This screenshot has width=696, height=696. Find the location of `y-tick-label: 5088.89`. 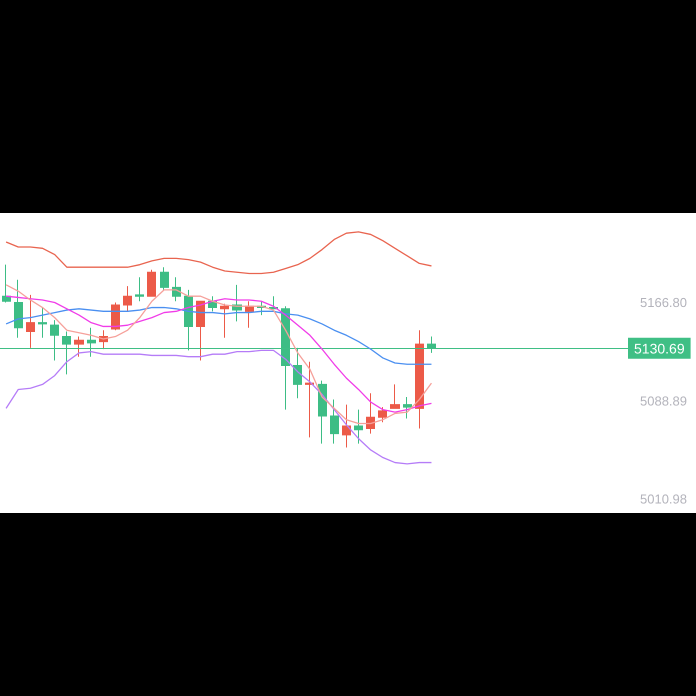

y-tick-label: 5088.89 is located at coordinates (663, 400).